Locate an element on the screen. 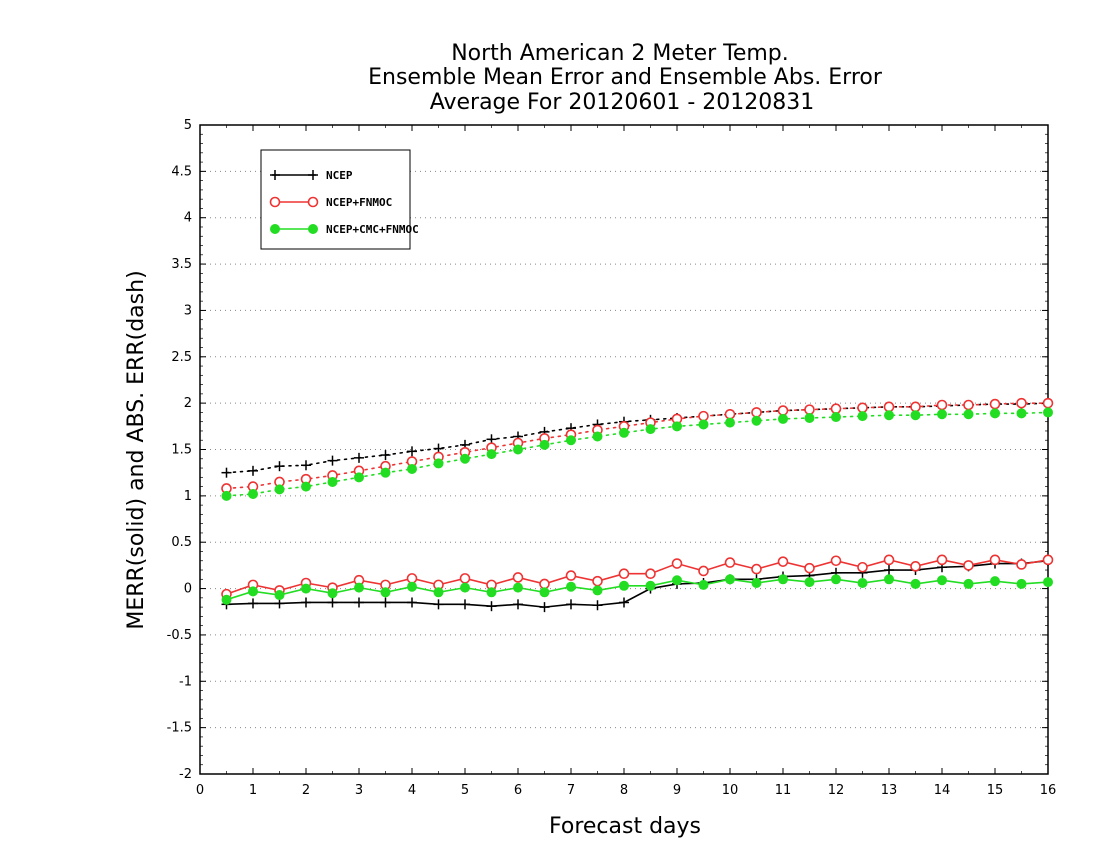  legend-box is located at coordinates (335, 199).